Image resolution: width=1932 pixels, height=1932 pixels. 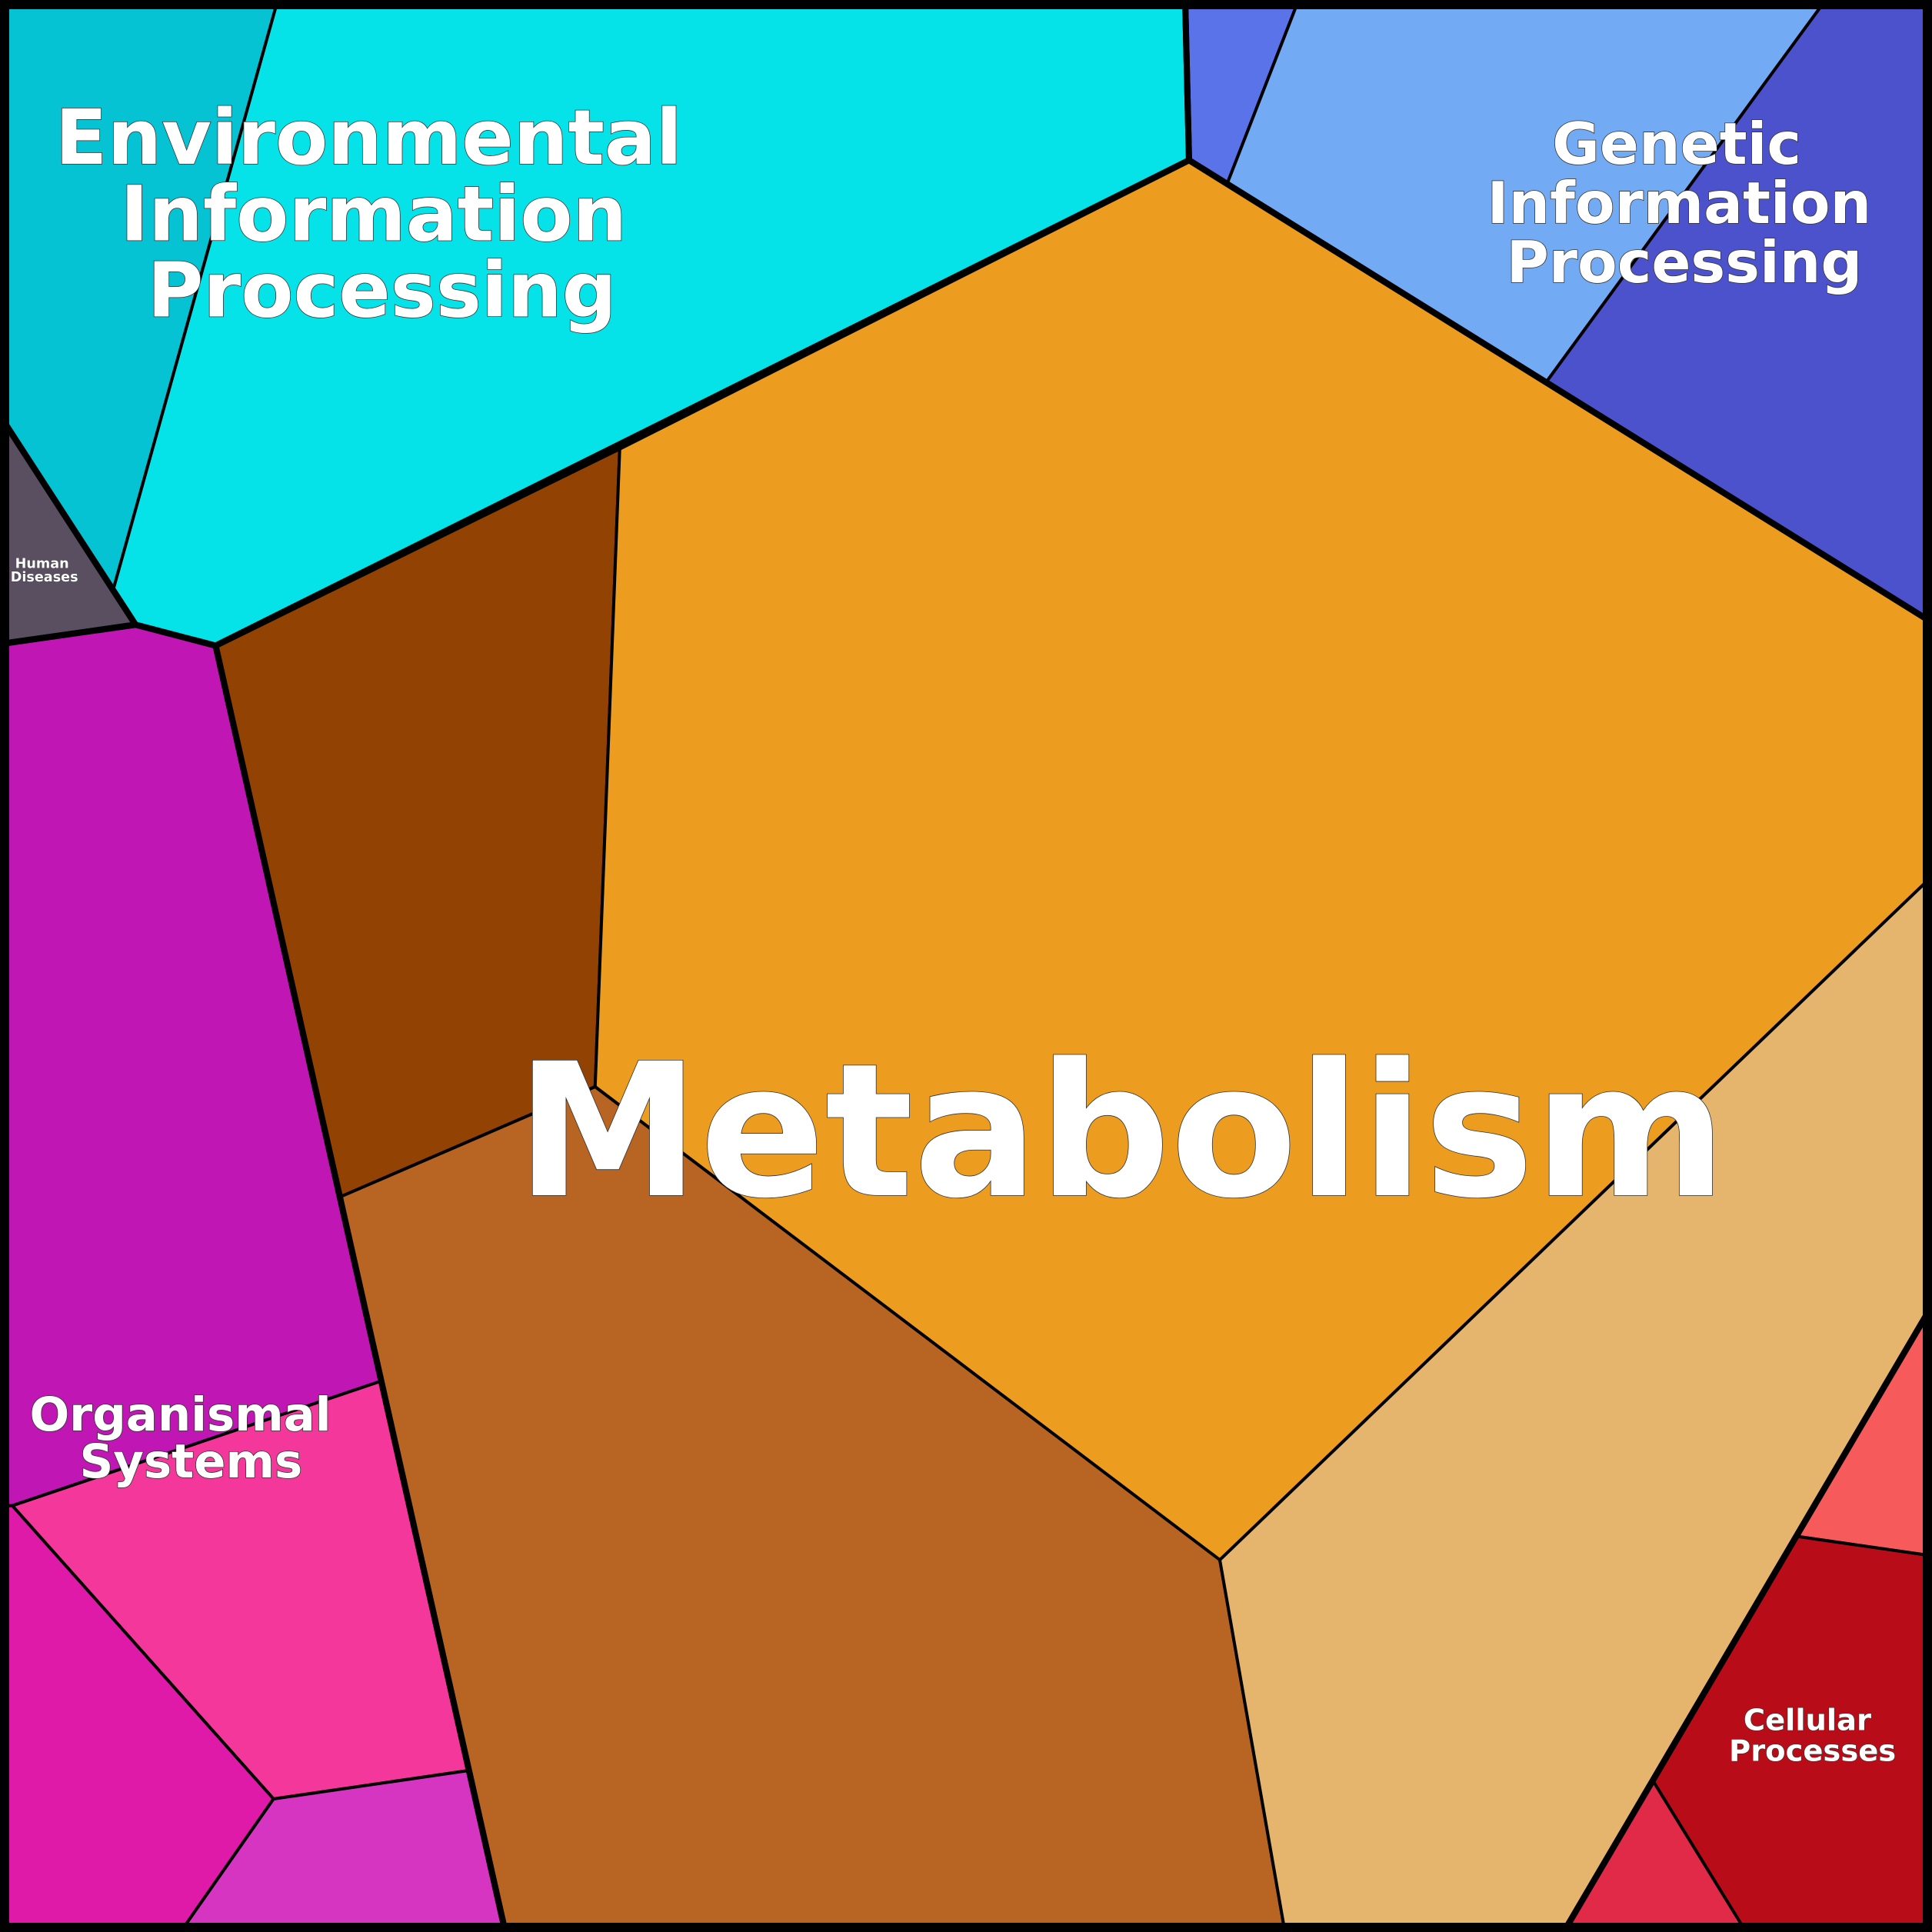 What do you see at coordinates (42, 564) in the screenshot?
I see `label-line: Human` at bounding box center [42, 564].